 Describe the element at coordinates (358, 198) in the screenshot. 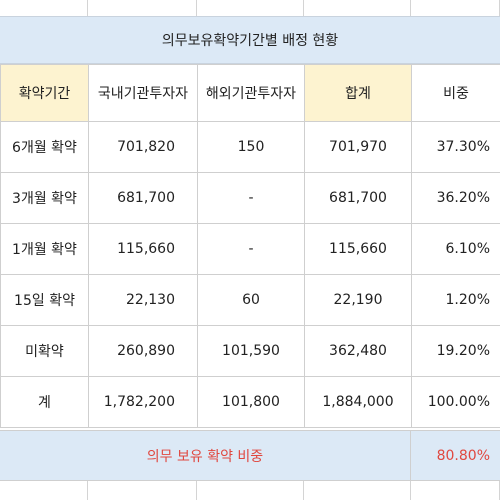

I see `total-value: 681,700` at that location.